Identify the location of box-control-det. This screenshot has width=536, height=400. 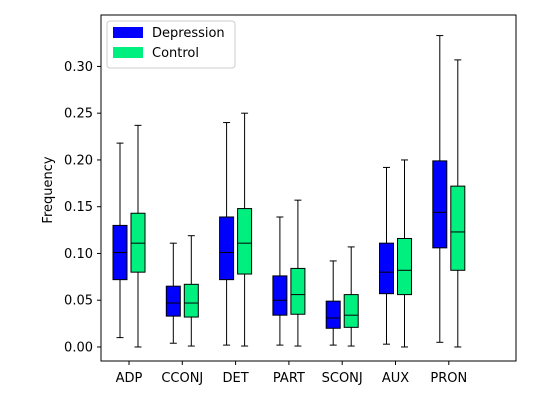
(245, 229).